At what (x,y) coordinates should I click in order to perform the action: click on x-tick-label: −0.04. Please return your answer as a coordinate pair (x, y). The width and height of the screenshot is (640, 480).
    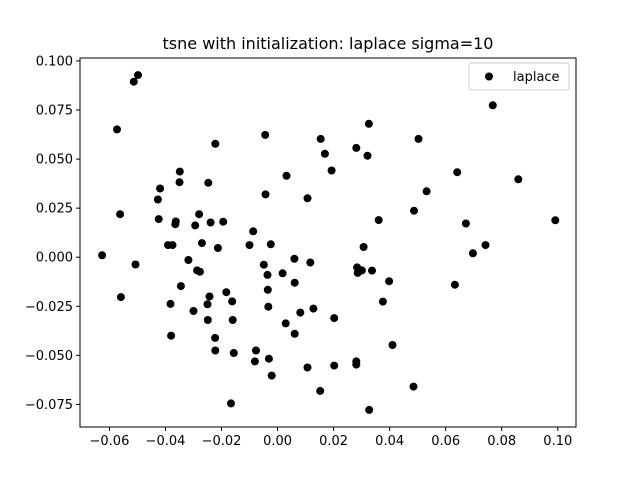
    Looking at the image, I should click on (166, 441).